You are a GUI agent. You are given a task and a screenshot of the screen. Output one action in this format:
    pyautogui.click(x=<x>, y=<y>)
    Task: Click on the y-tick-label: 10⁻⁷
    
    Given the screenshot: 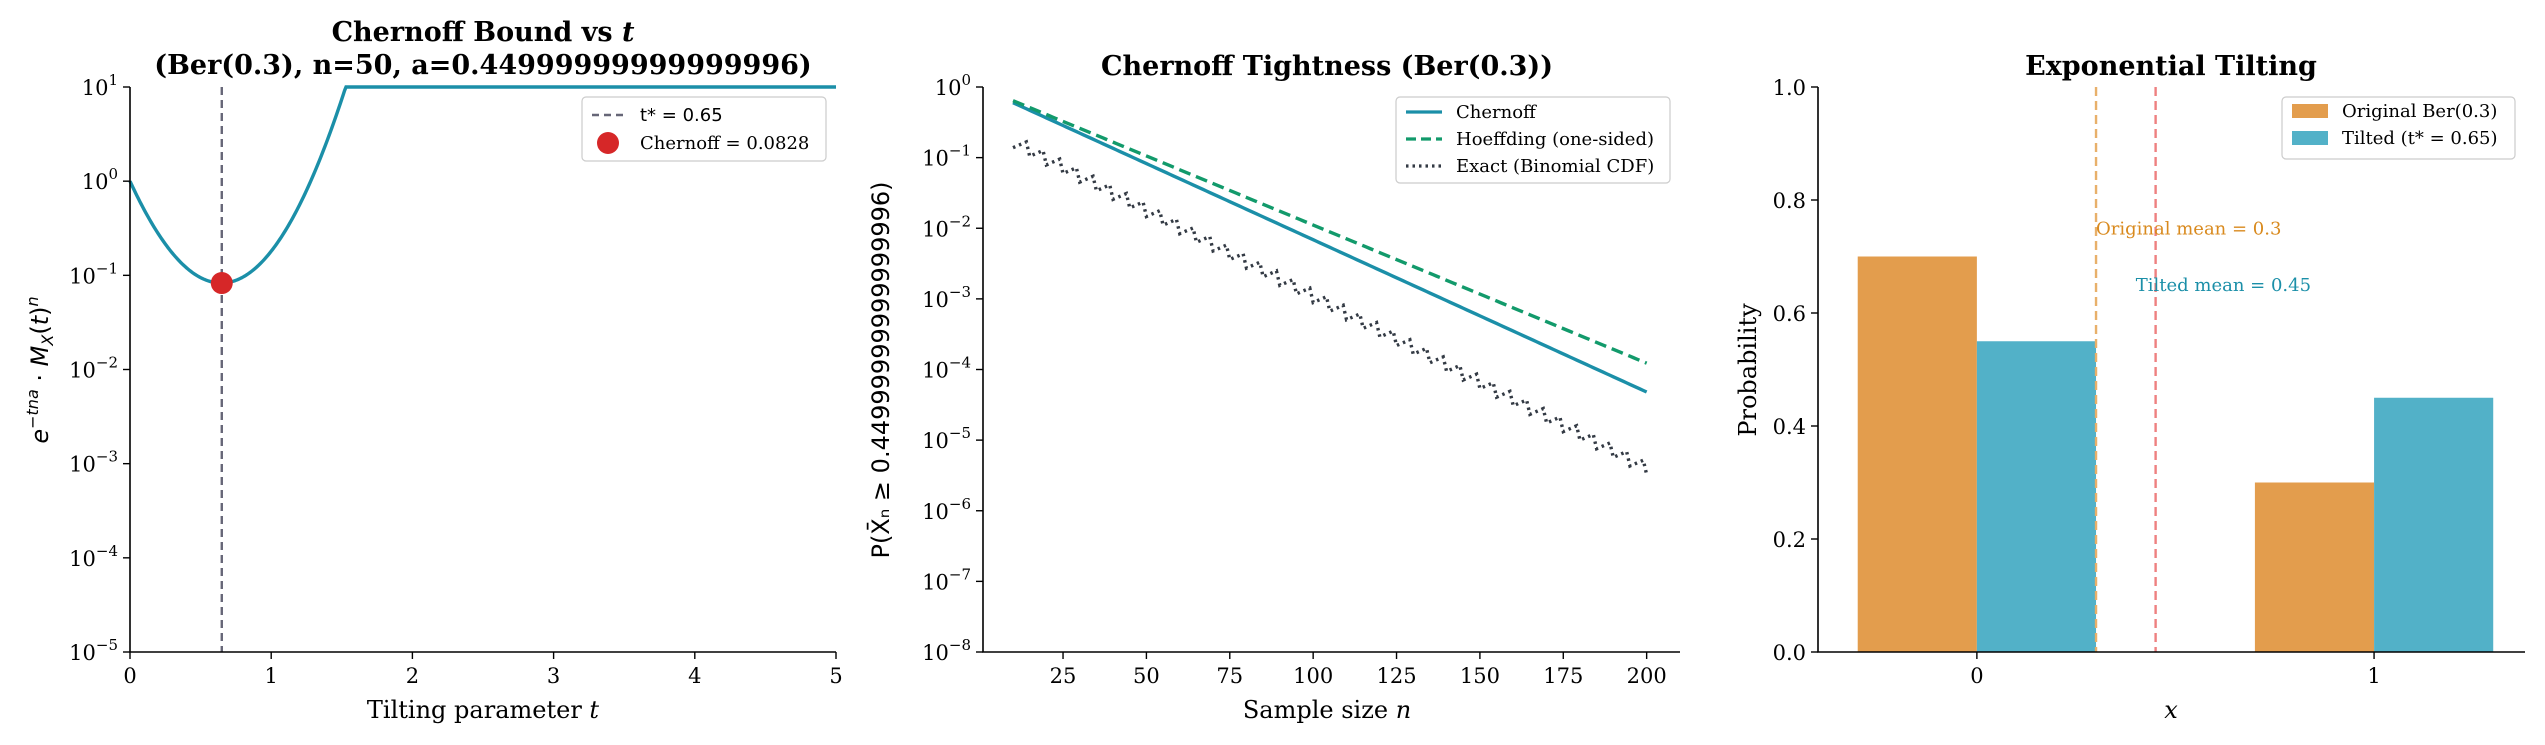 What is the action you would take?
    pyautogui.click(x=946, y=579)
    